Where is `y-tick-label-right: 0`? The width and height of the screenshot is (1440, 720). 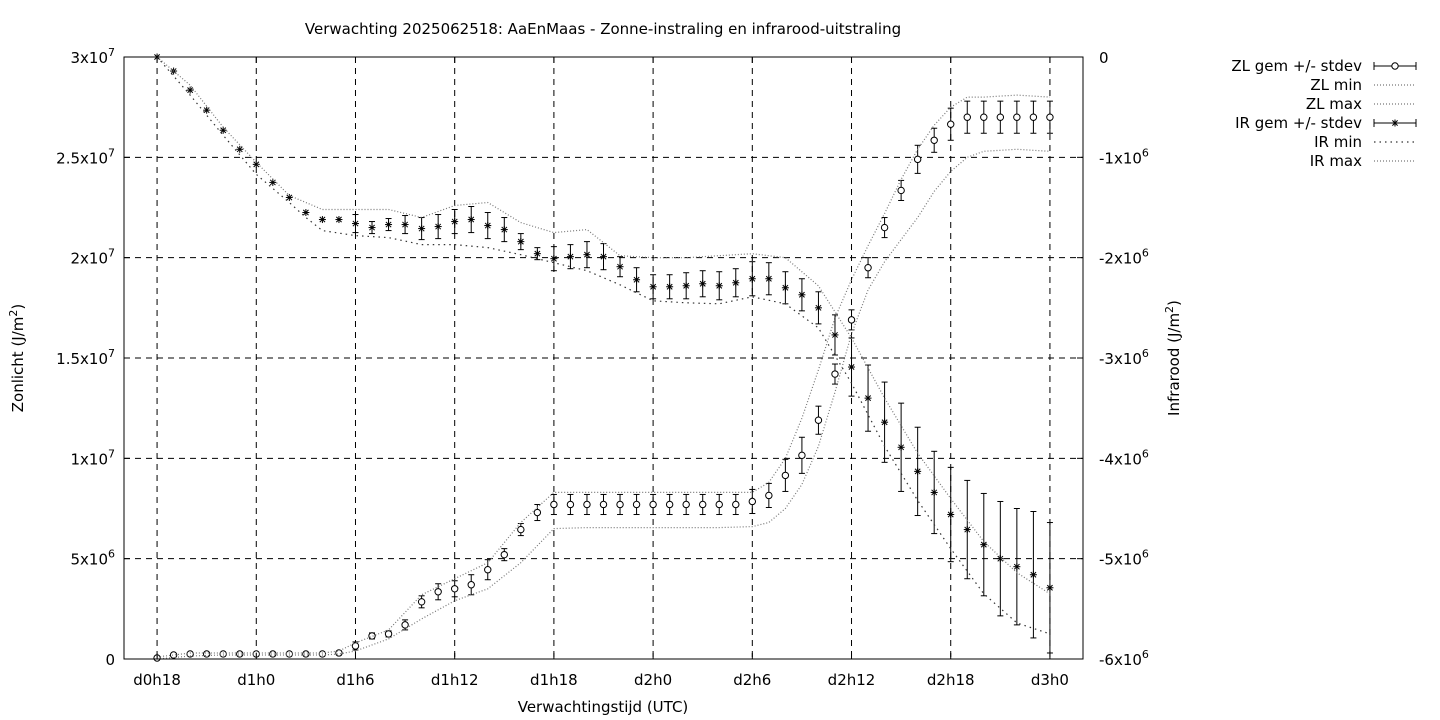
y-tick-label-right: 0 is located at coordinates (1104, 58).